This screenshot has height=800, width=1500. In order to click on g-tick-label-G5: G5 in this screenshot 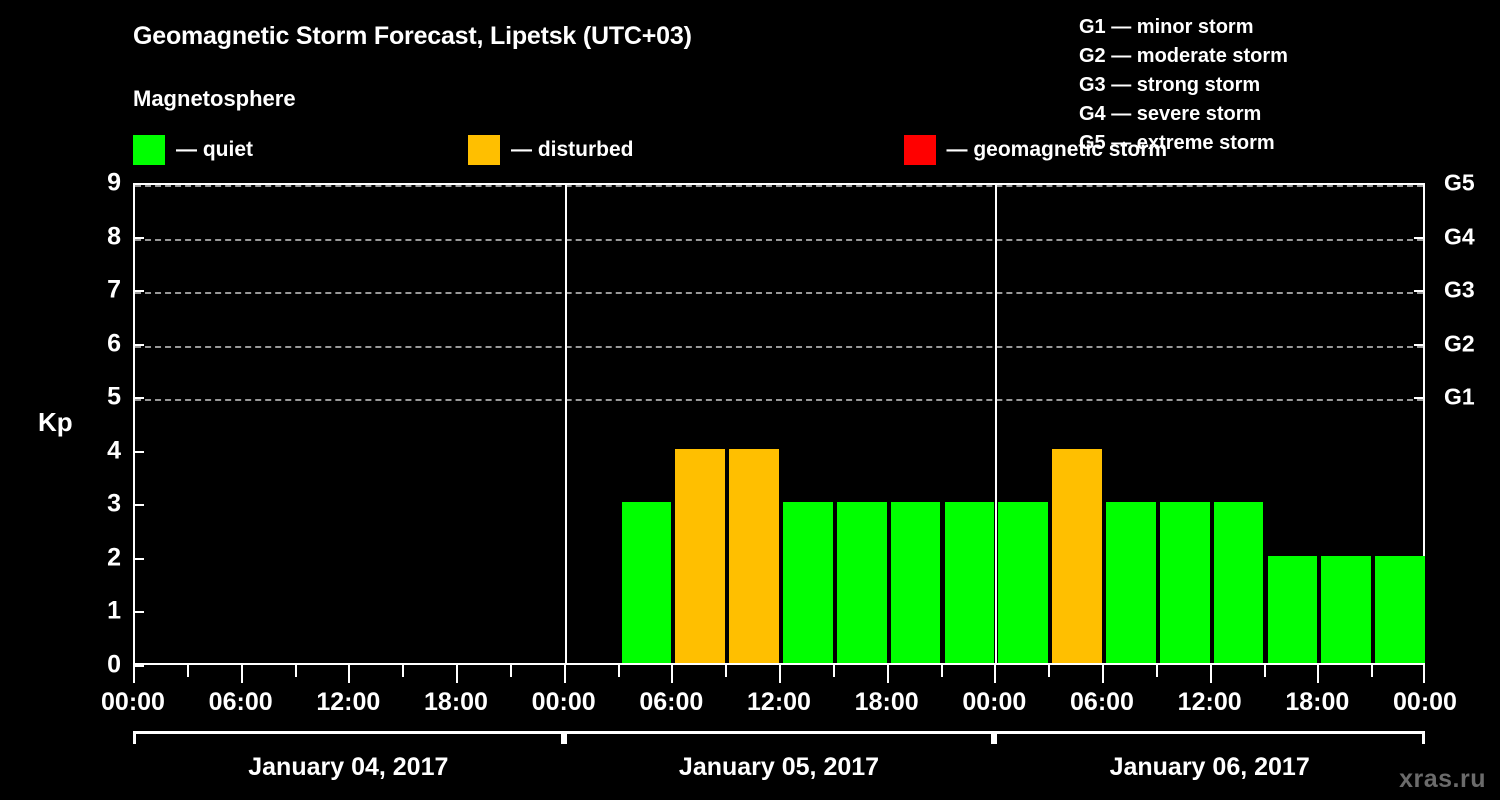, I will do `click(1459, 182)`.